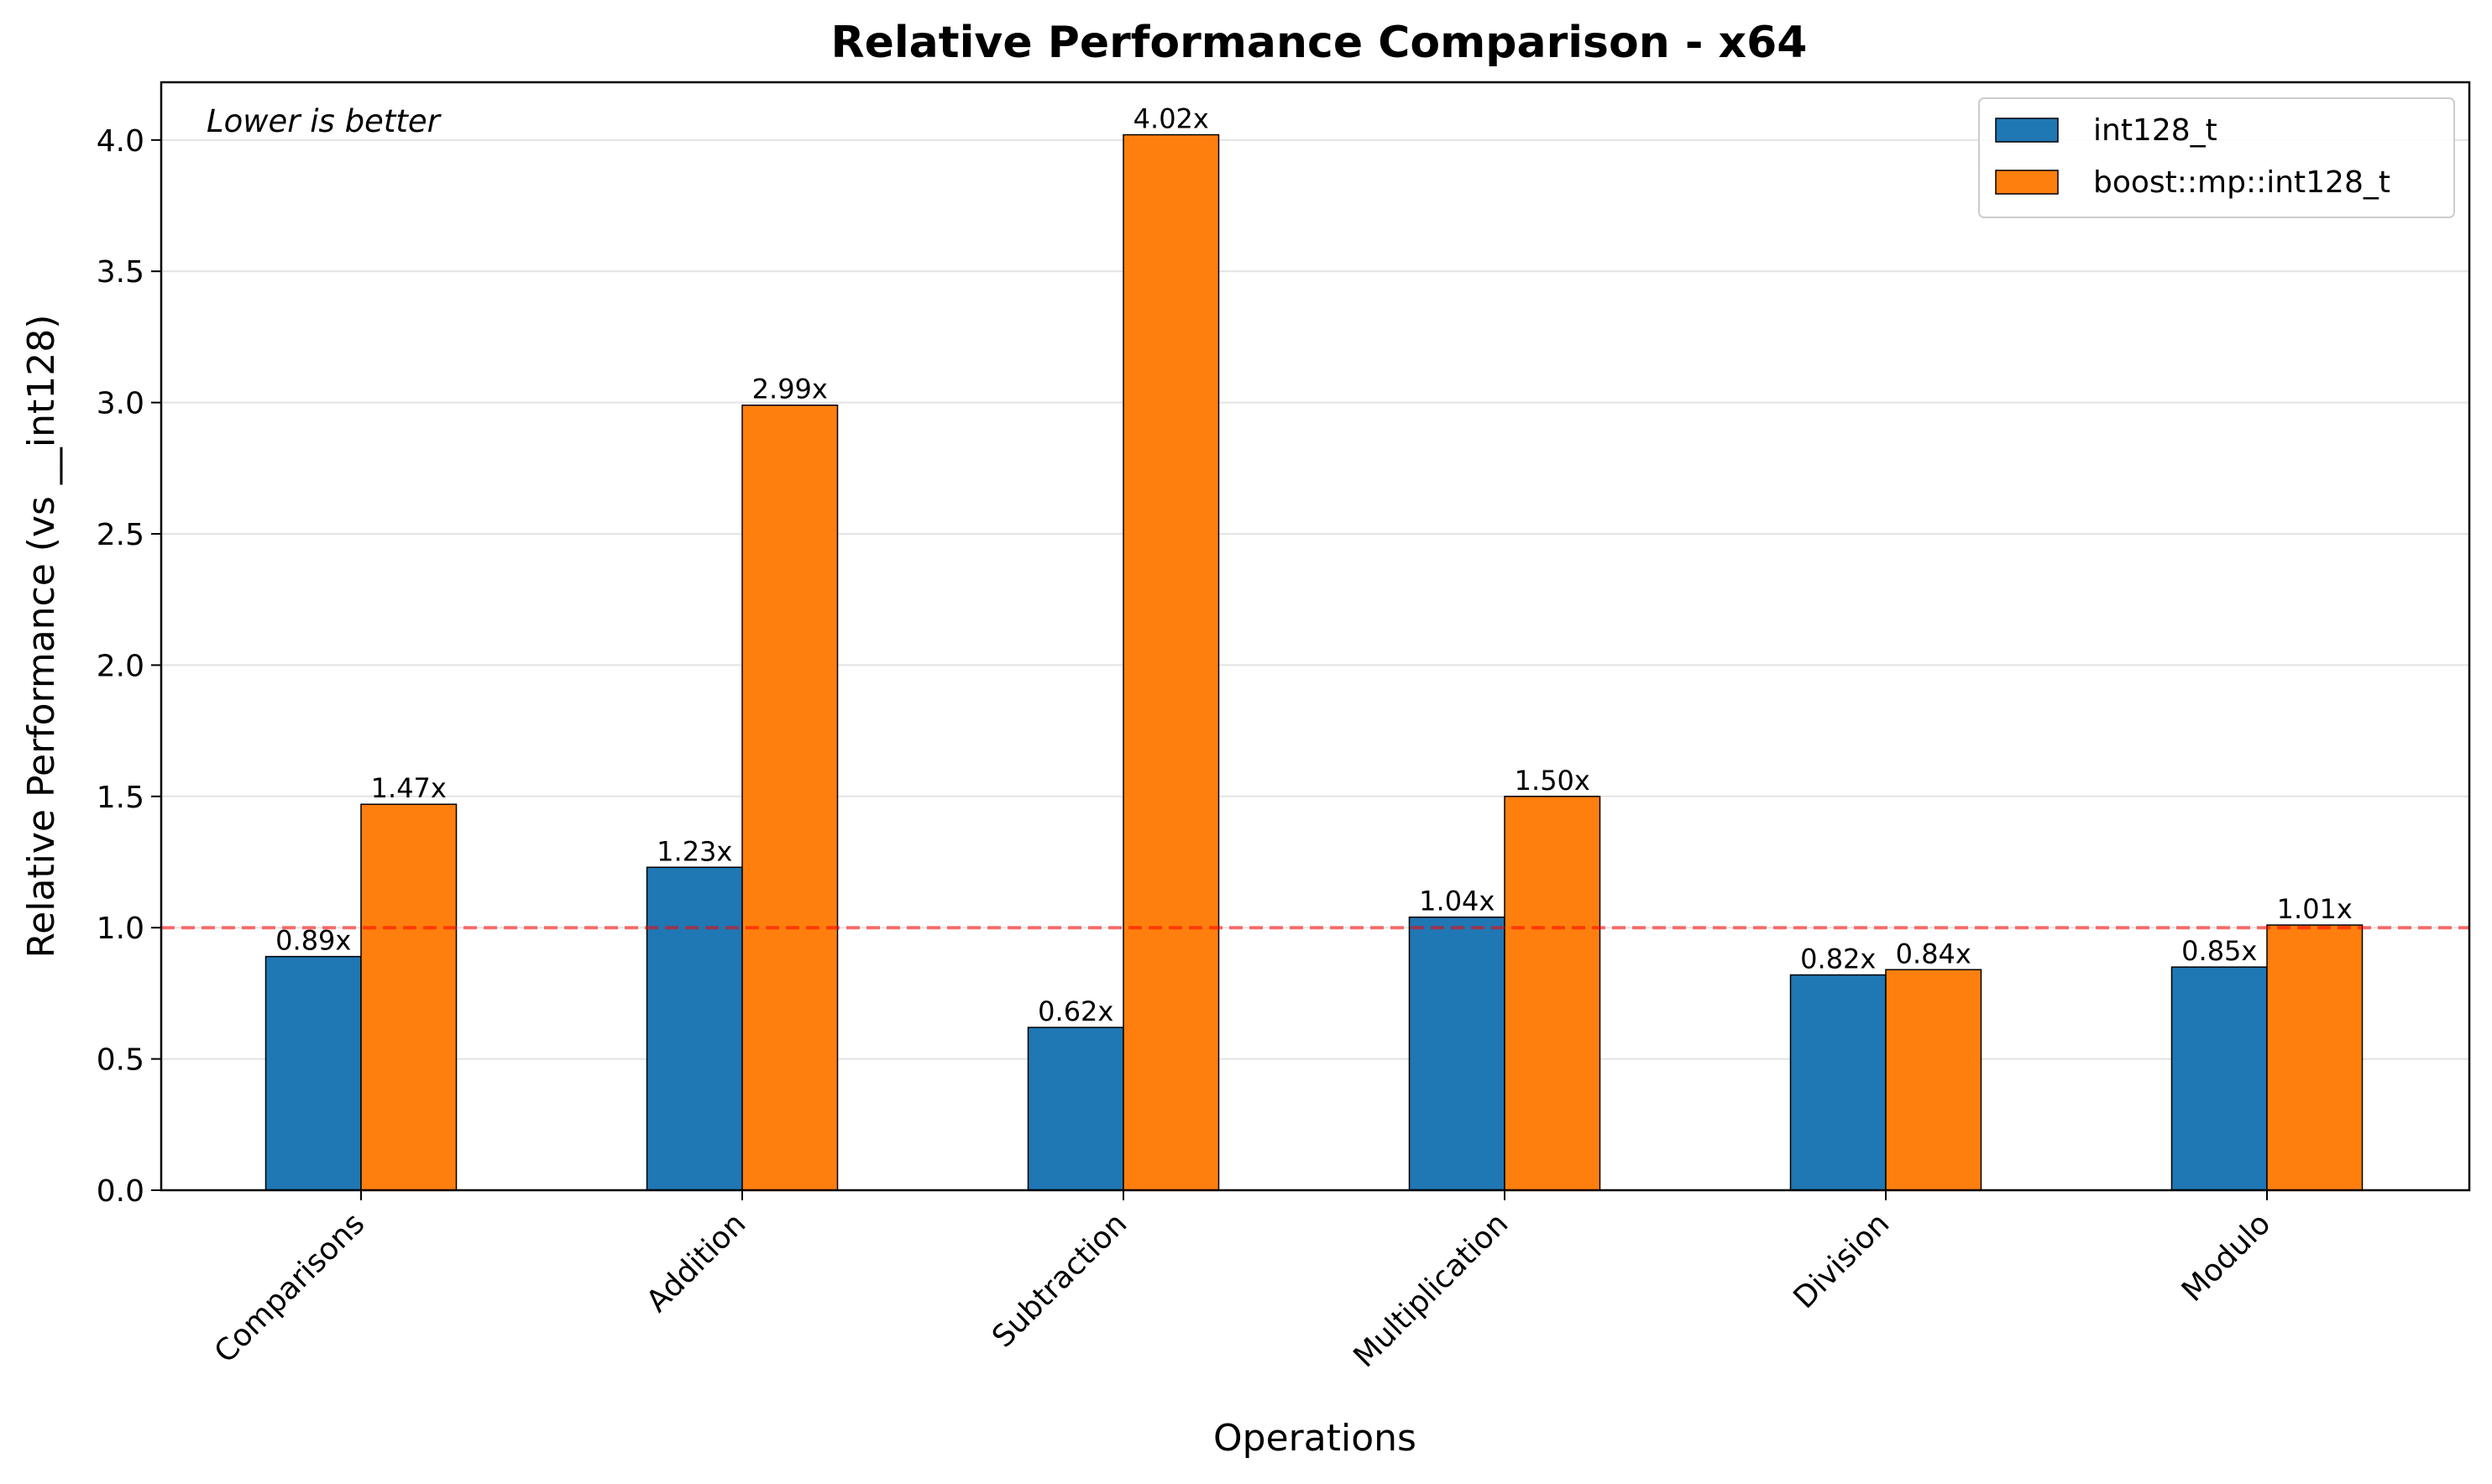  What do you see at coordinates (1457, 901) in the screenshot?
I see `bar-value-label: 1.04x` at bounding box center [1457, 901].